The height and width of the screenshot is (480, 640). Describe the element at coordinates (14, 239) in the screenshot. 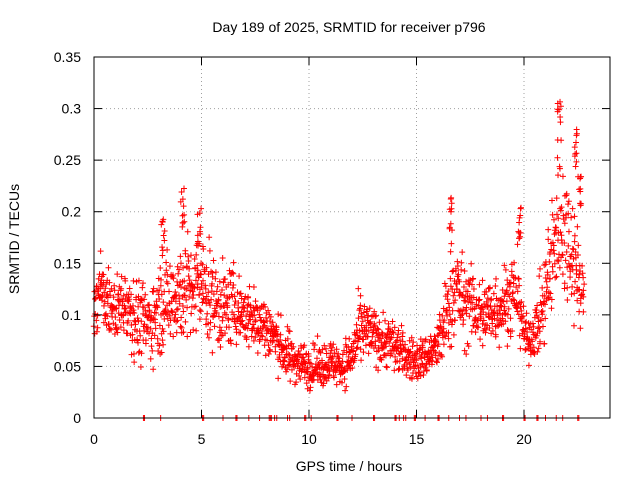

I see `y-axis-label: SRMTID / TECUs` at that location.